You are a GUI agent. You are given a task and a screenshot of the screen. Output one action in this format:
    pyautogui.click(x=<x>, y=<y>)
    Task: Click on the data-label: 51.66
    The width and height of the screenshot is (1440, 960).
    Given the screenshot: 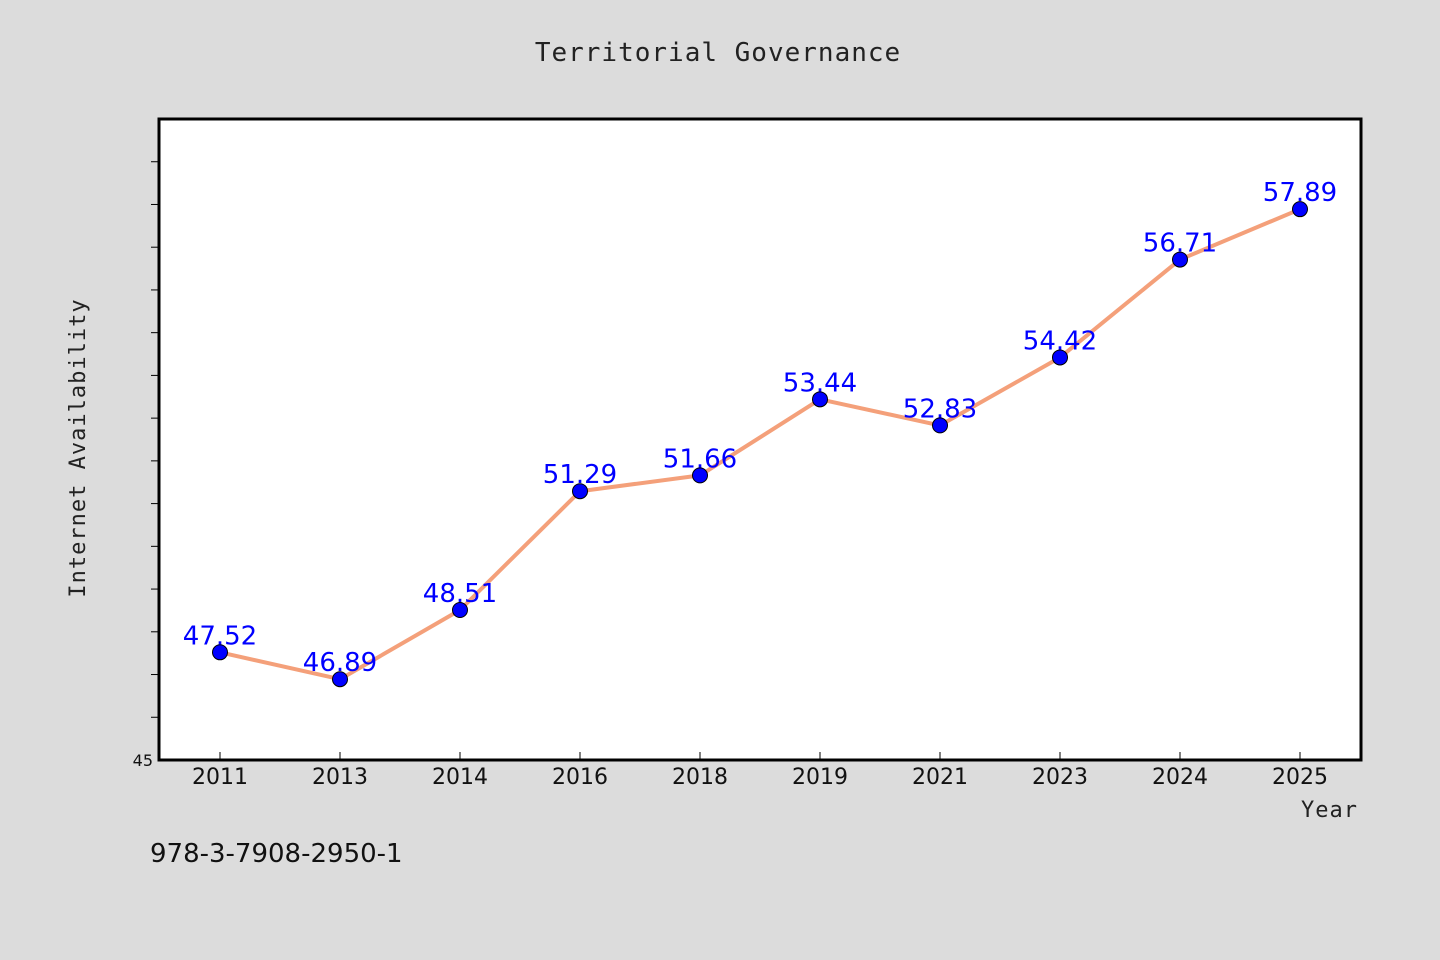 What is the action you would take?
    pyautogui.click(x=700, y=459)
    